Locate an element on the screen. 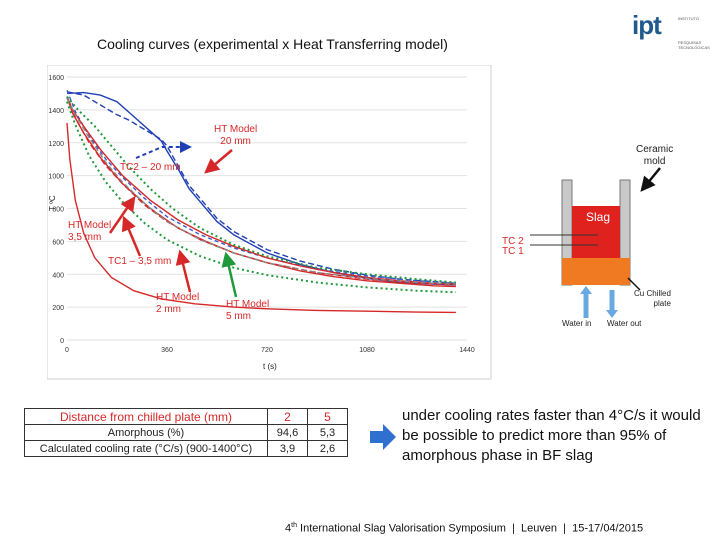 The height and width of the screenshot is (540, 720). annotation-tc-35mm: TC1 – 3,5 mm is located at coordinates (140, 261).